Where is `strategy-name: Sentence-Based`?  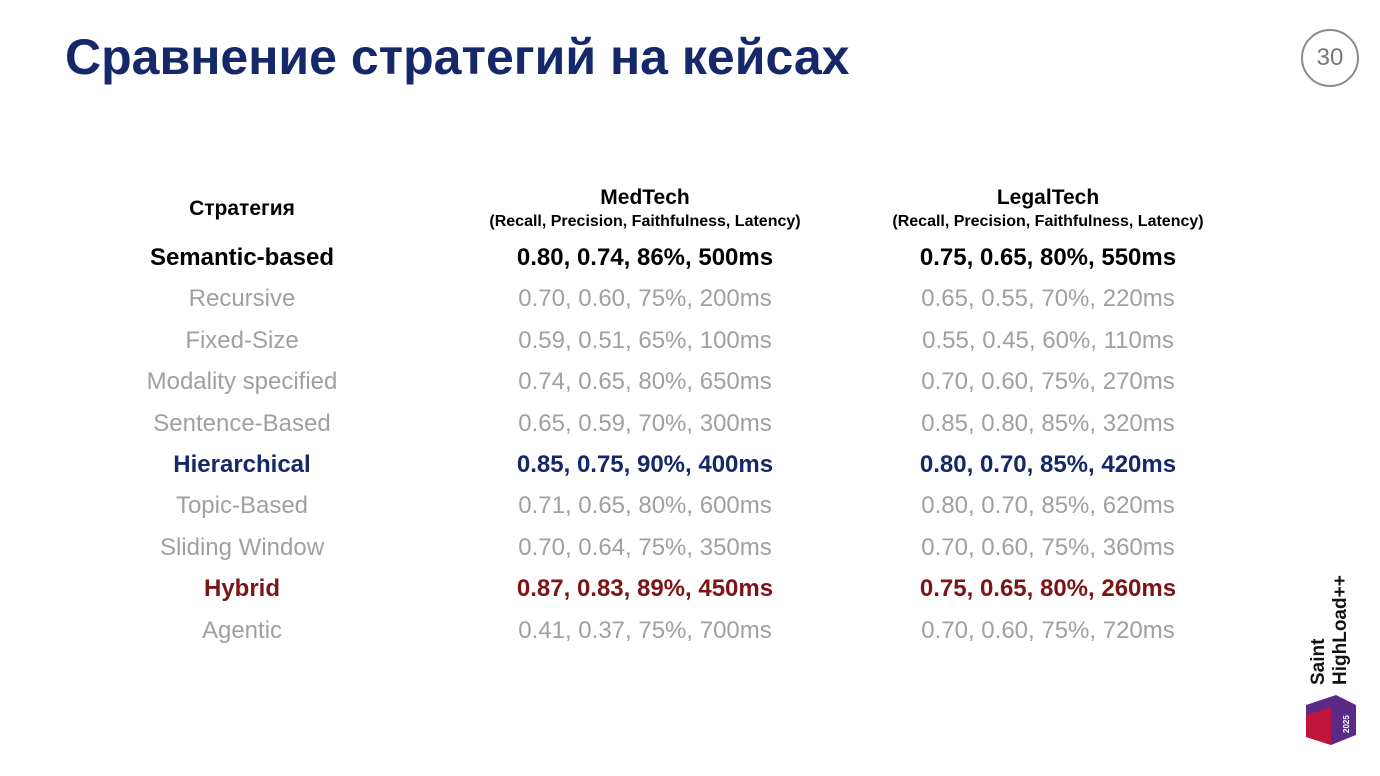
strategy-name: Sentence-Based is located at coordinates (242, 423).